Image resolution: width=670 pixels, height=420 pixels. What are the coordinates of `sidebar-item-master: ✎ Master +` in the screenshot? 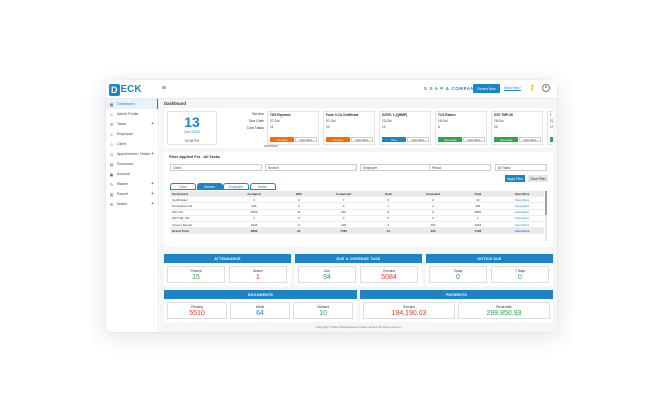 It's located at (132, 184).